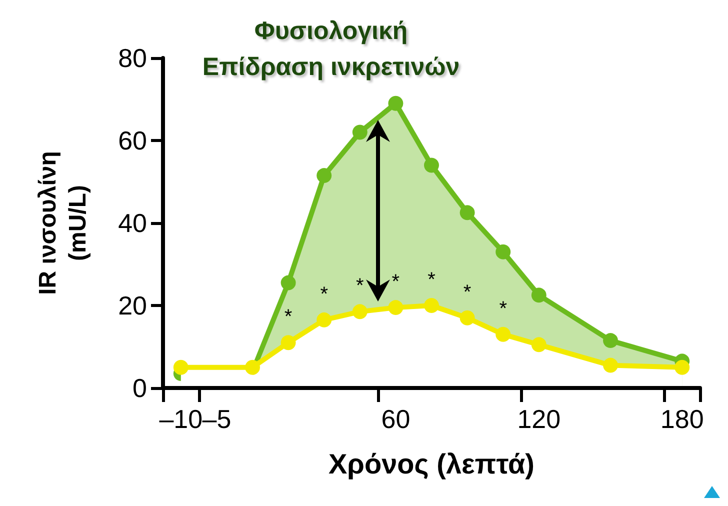 Image resolution: width=728 pixels, height=506 pixels. What do you see at coordinates (431, 464) in the screenshot?
I see `x-axis-title: Χρόνος (λεπτά)` at bounding box center [431, 464].